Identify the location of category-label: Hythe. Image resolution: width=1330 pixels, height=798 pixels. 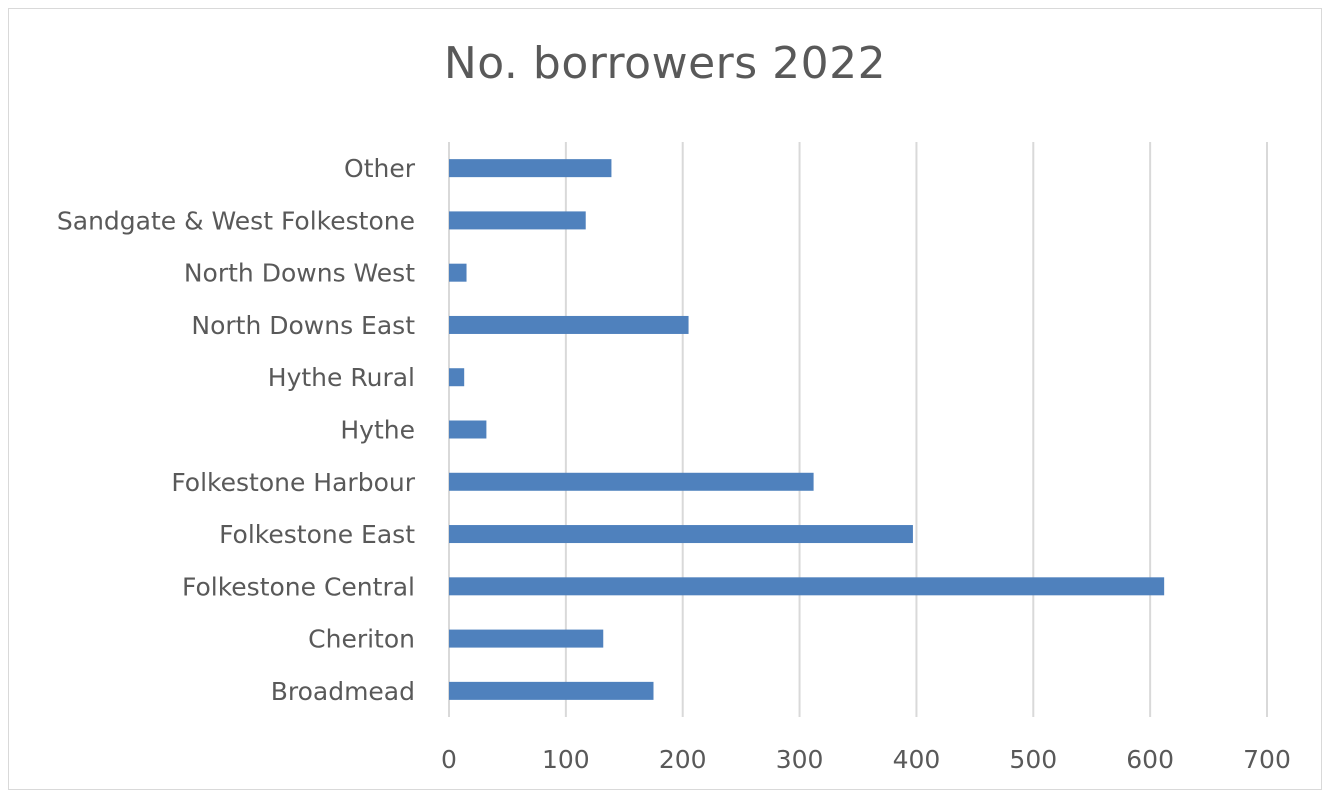
(377, 430).